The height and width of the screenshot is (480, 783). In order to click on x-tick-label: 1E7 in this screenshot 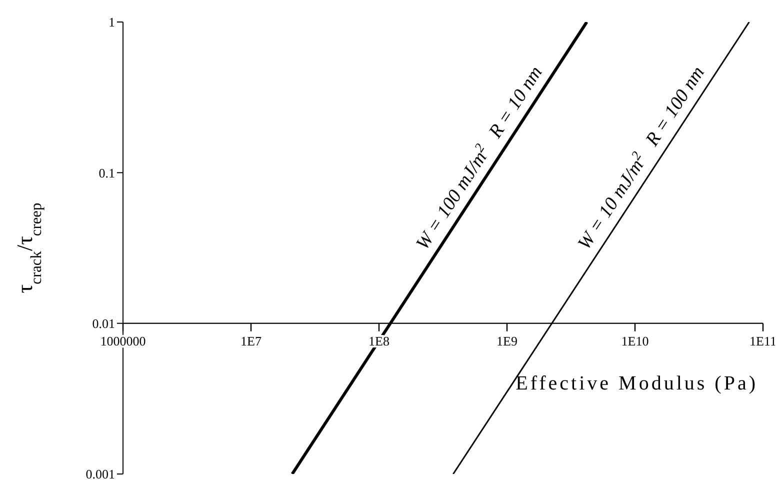, I will do `click(251, 340)`.